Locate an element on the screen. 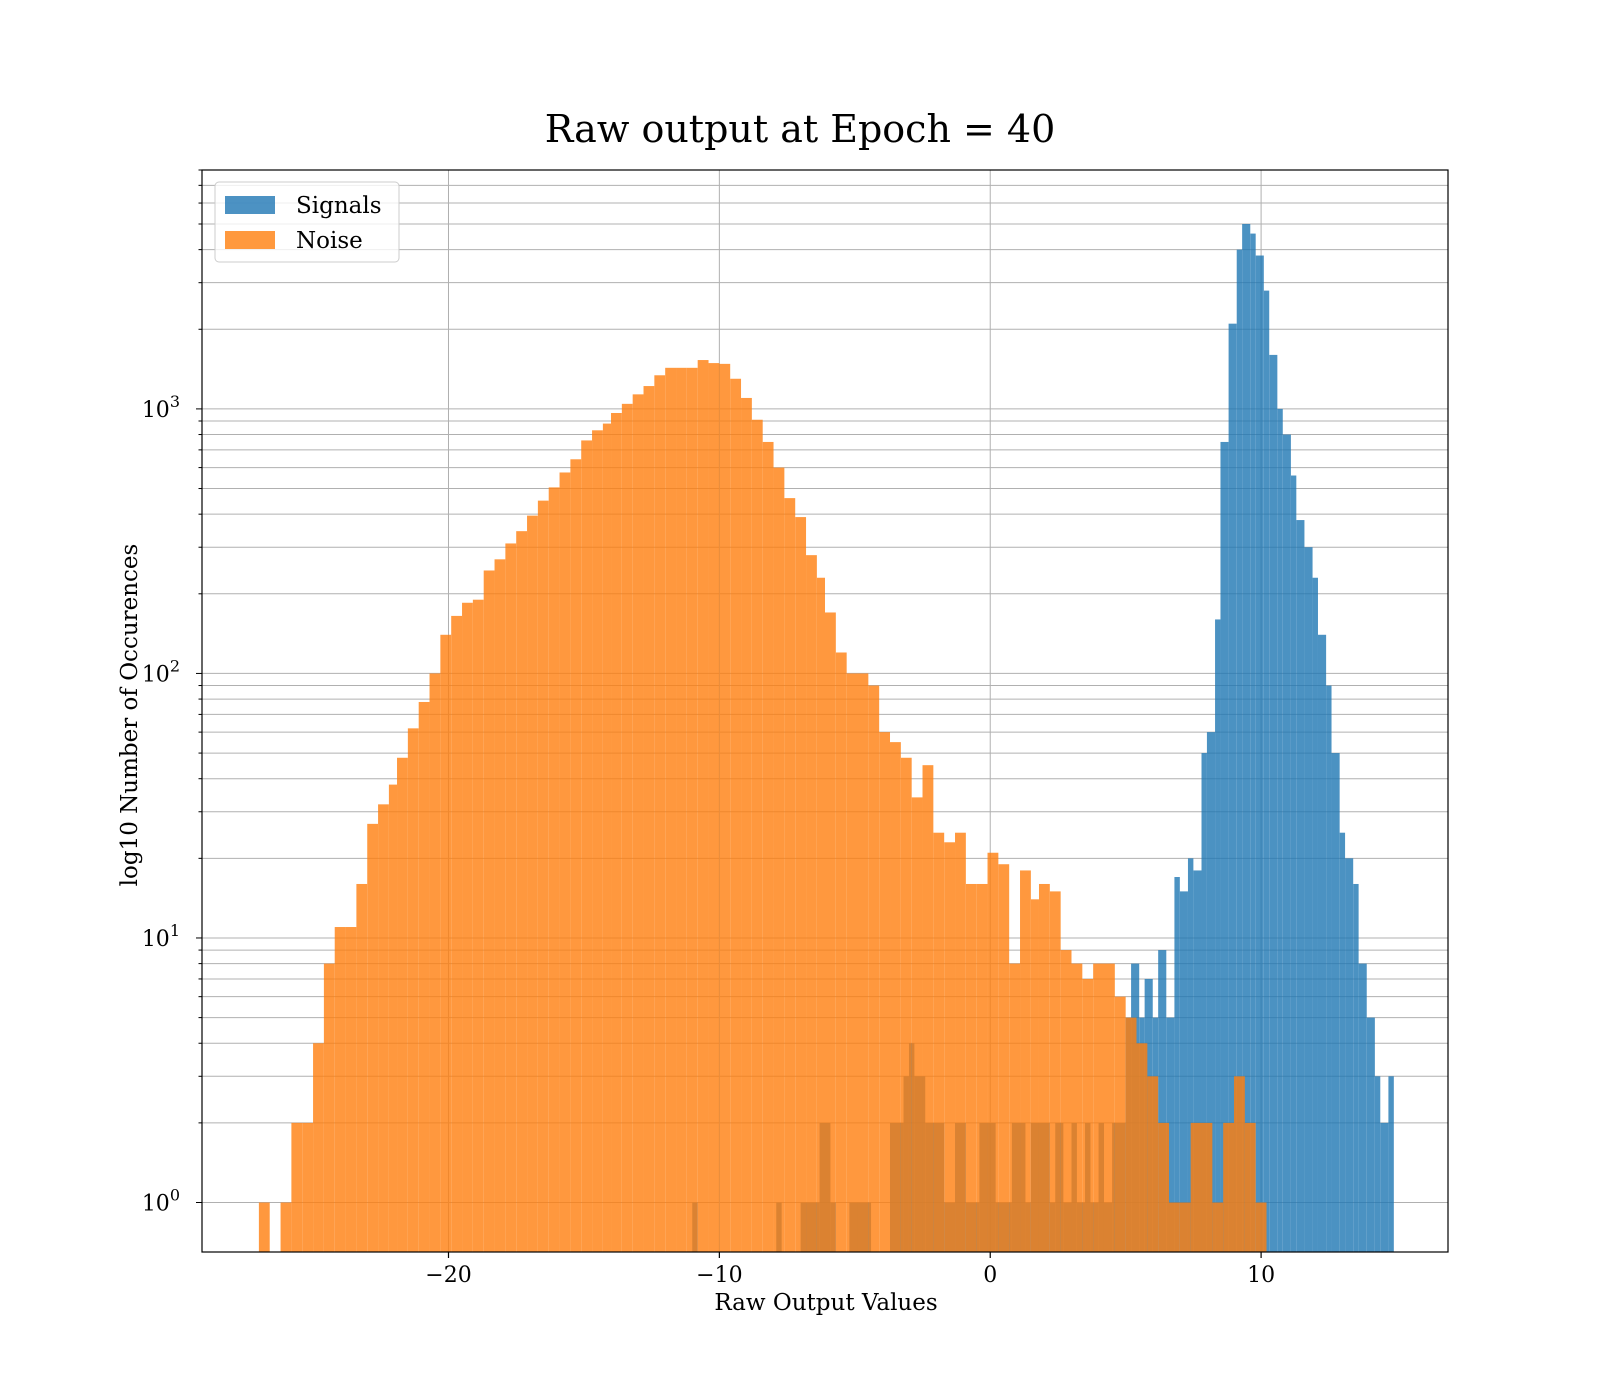  legend-label-signals: Signals is located at coordinates (339, 206).